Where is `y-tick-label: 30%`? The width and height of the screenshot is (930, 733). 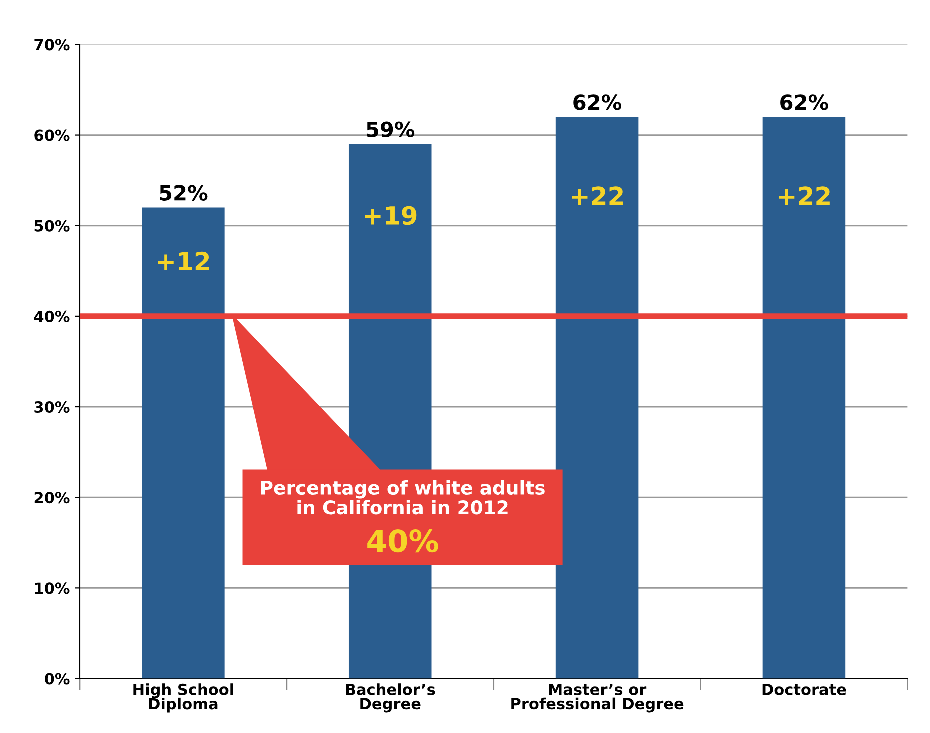 y-tick-label: 30% is located at coordinates (52, 407).